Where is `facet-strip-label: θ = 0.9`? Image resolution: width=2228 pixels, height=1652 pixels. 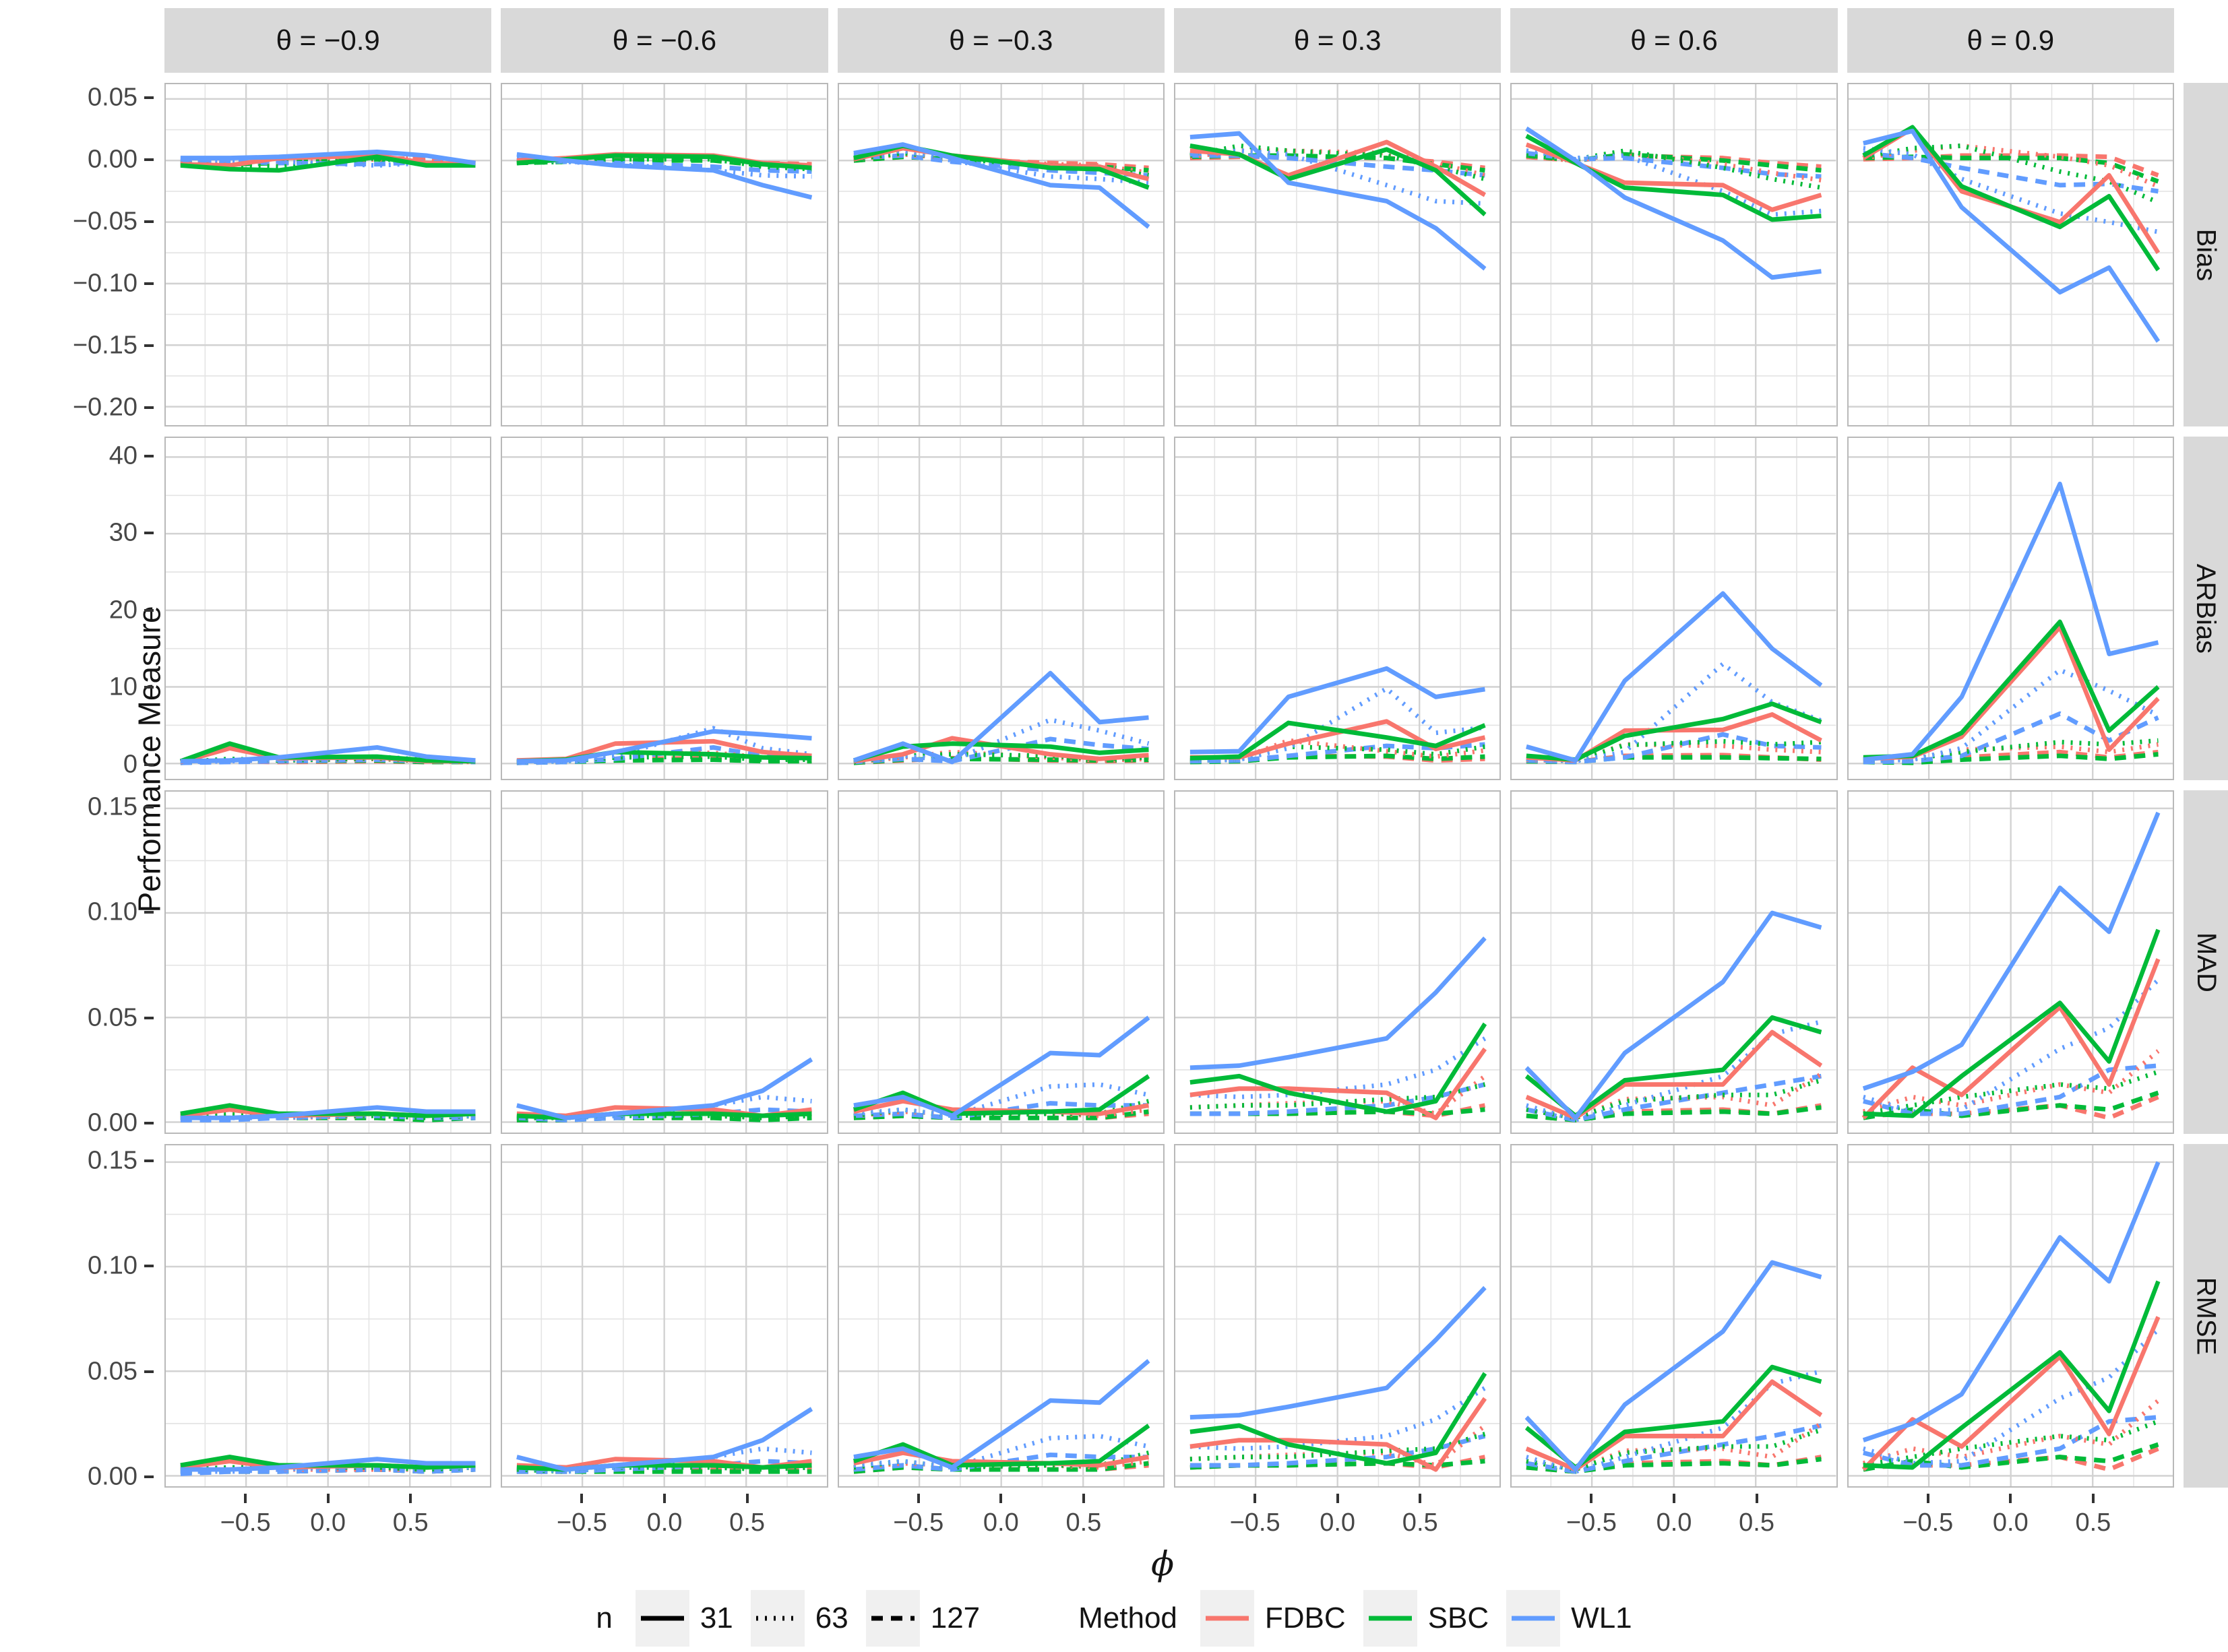 facet-strip-label: θ = 0.9 is located at coordinates (2011, 40).